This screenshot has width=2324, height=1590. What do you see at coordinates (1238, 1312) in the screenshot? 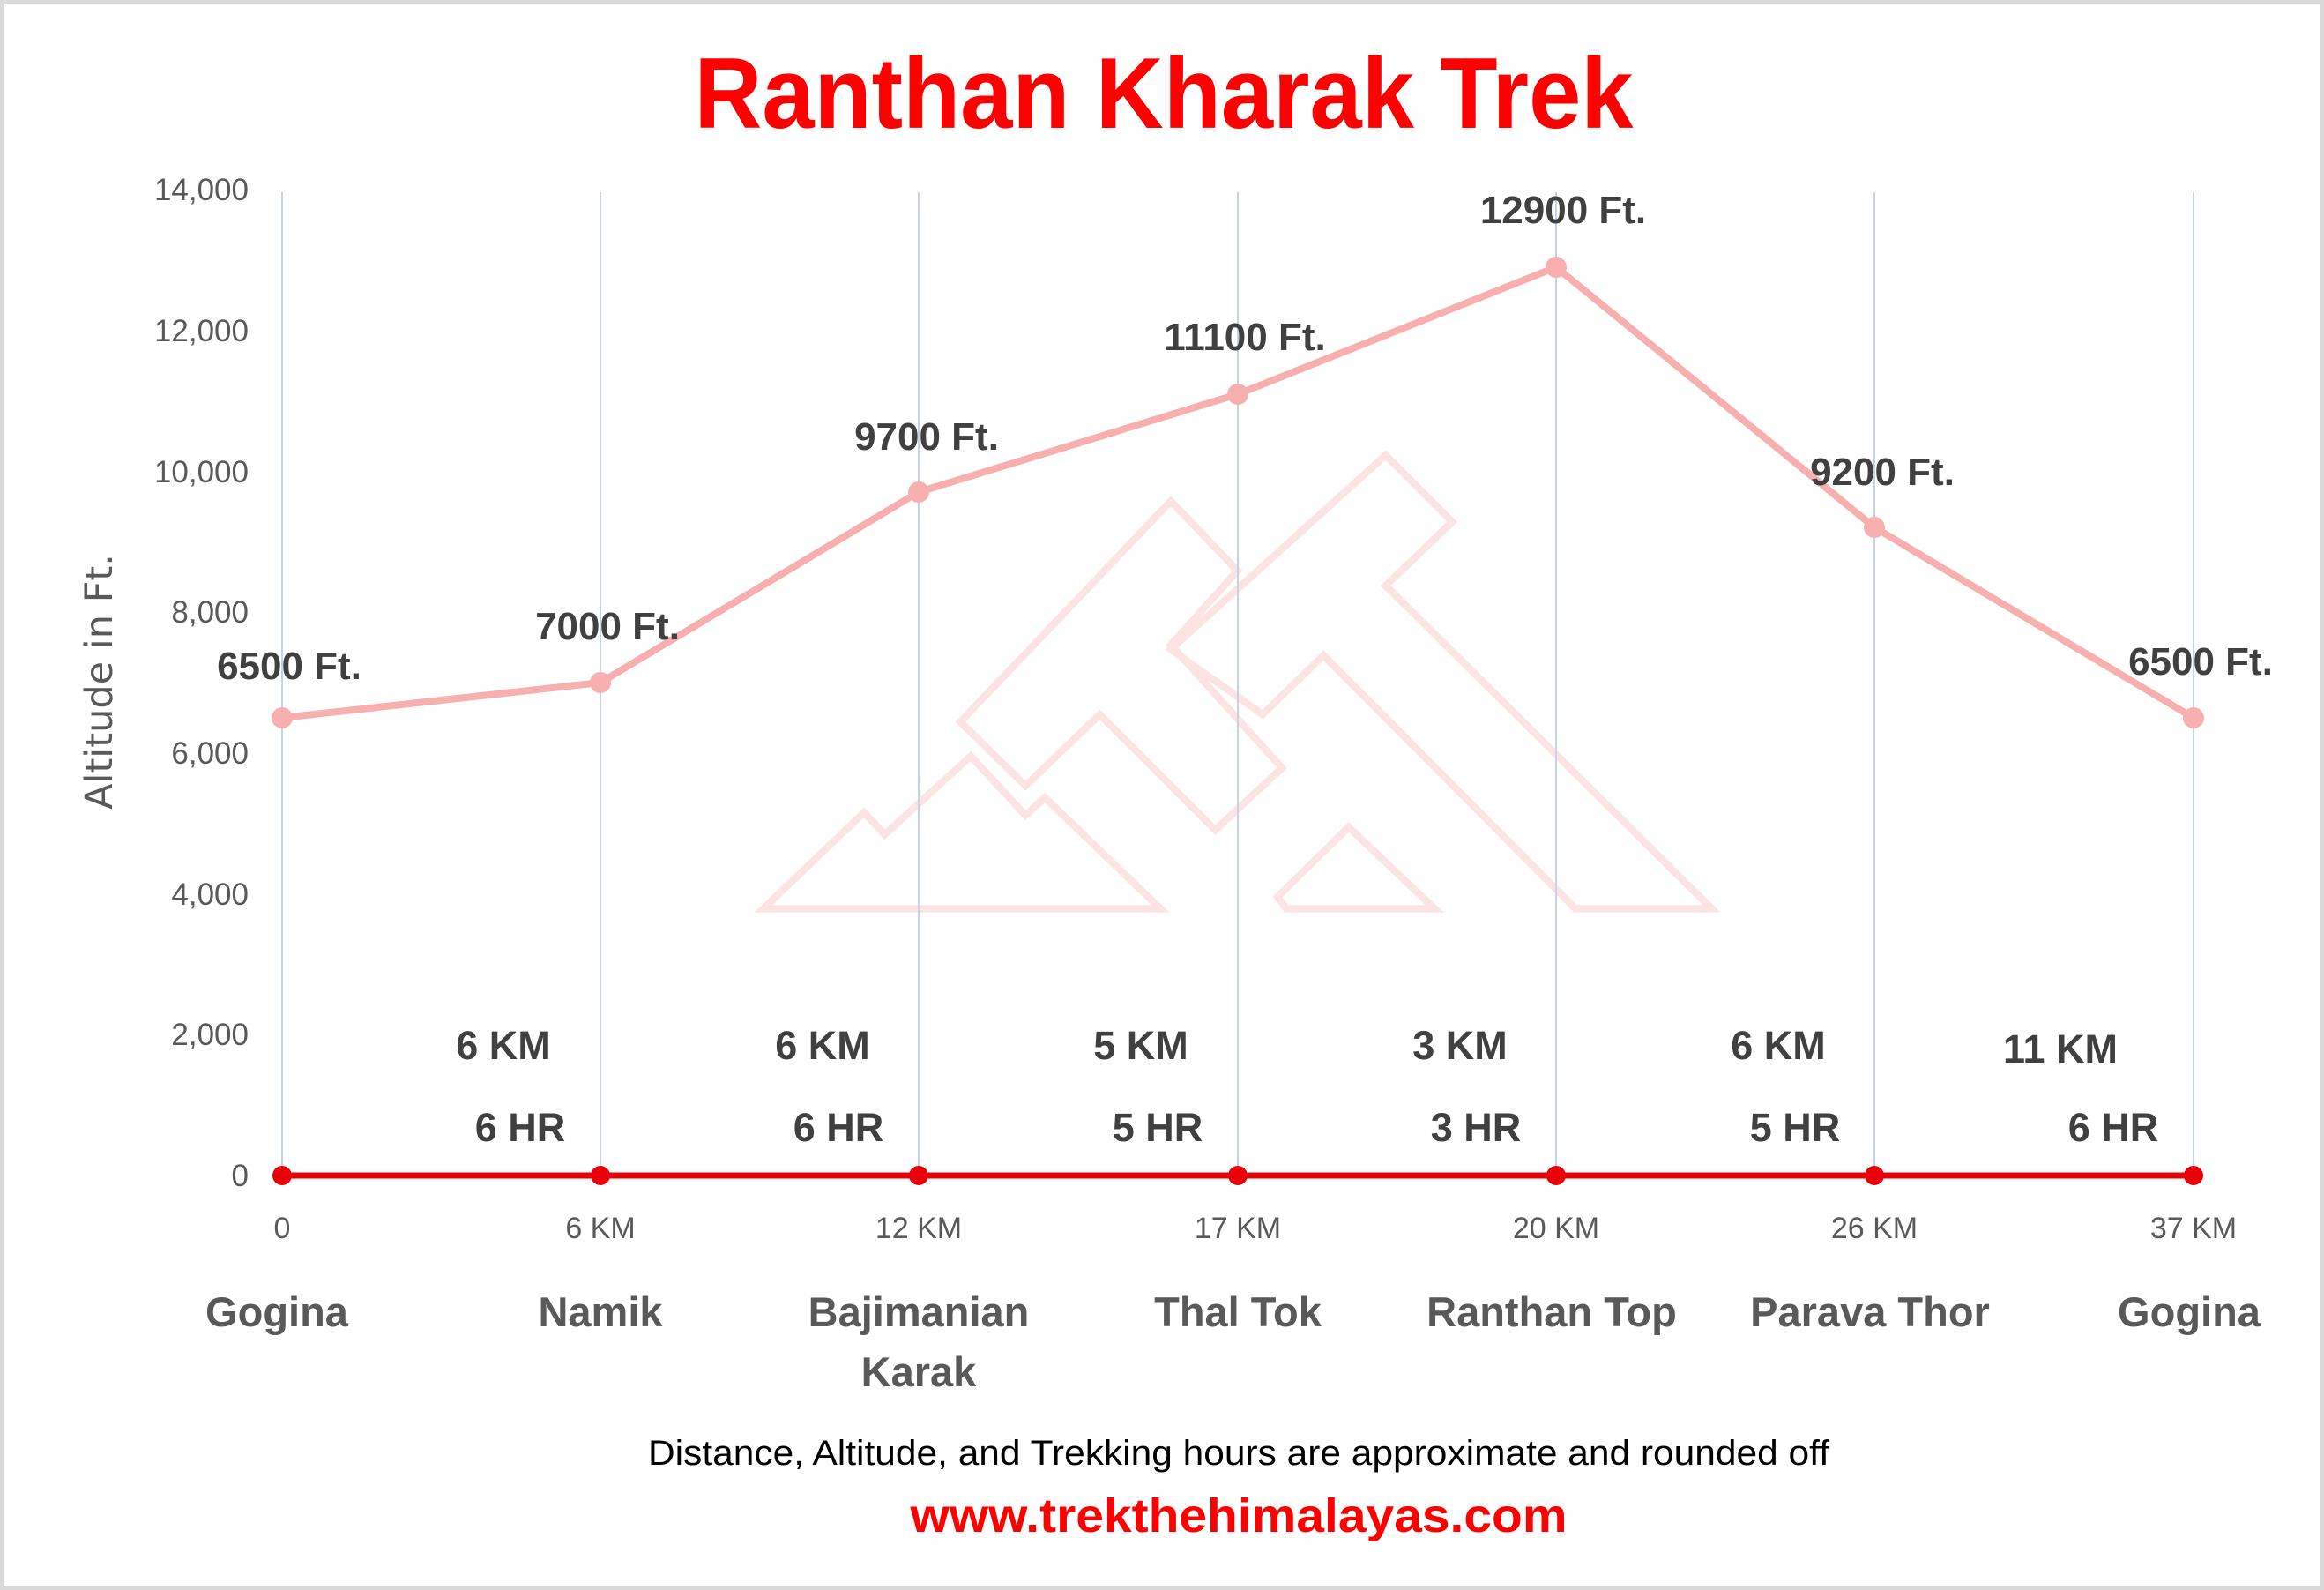
I see `camp-name: Thal Tok` at bounding box center [1238, 1312].